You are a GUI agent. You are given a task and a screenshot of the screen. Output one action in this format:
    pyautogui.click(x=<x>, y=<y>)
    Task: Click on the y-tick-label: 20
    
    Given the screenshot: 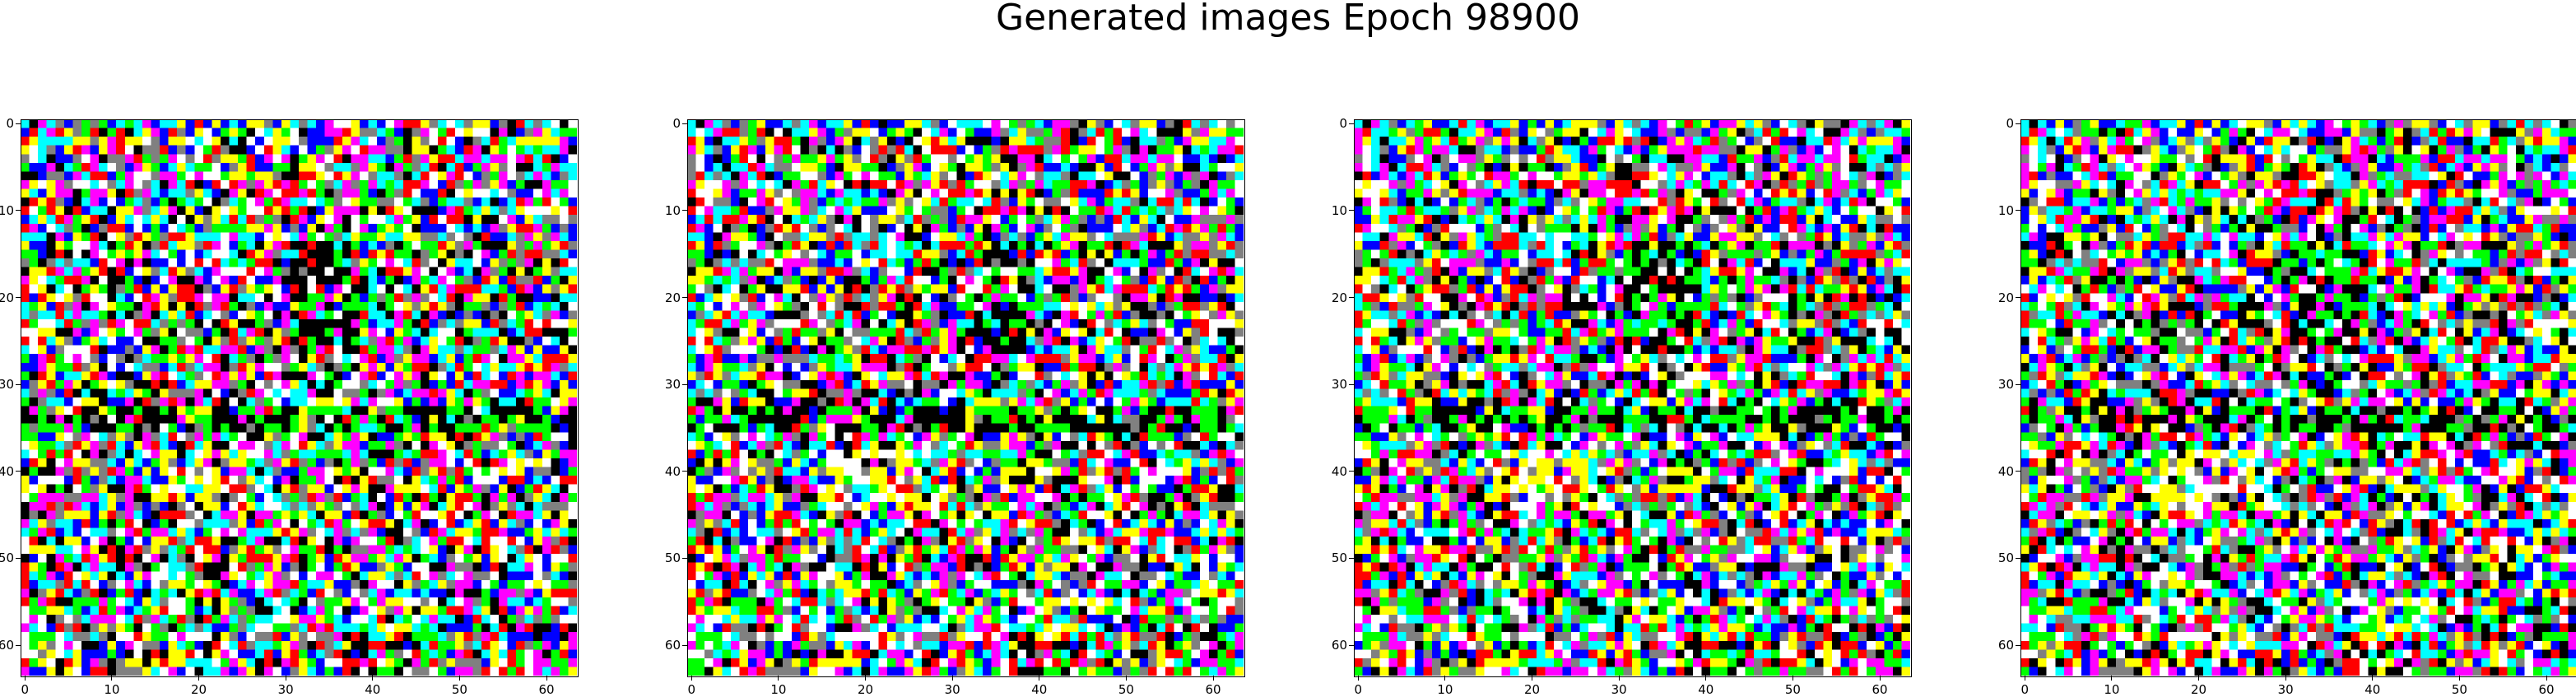 What is the action you would take?
    pyautogui.click(x=1339, y=297)
    